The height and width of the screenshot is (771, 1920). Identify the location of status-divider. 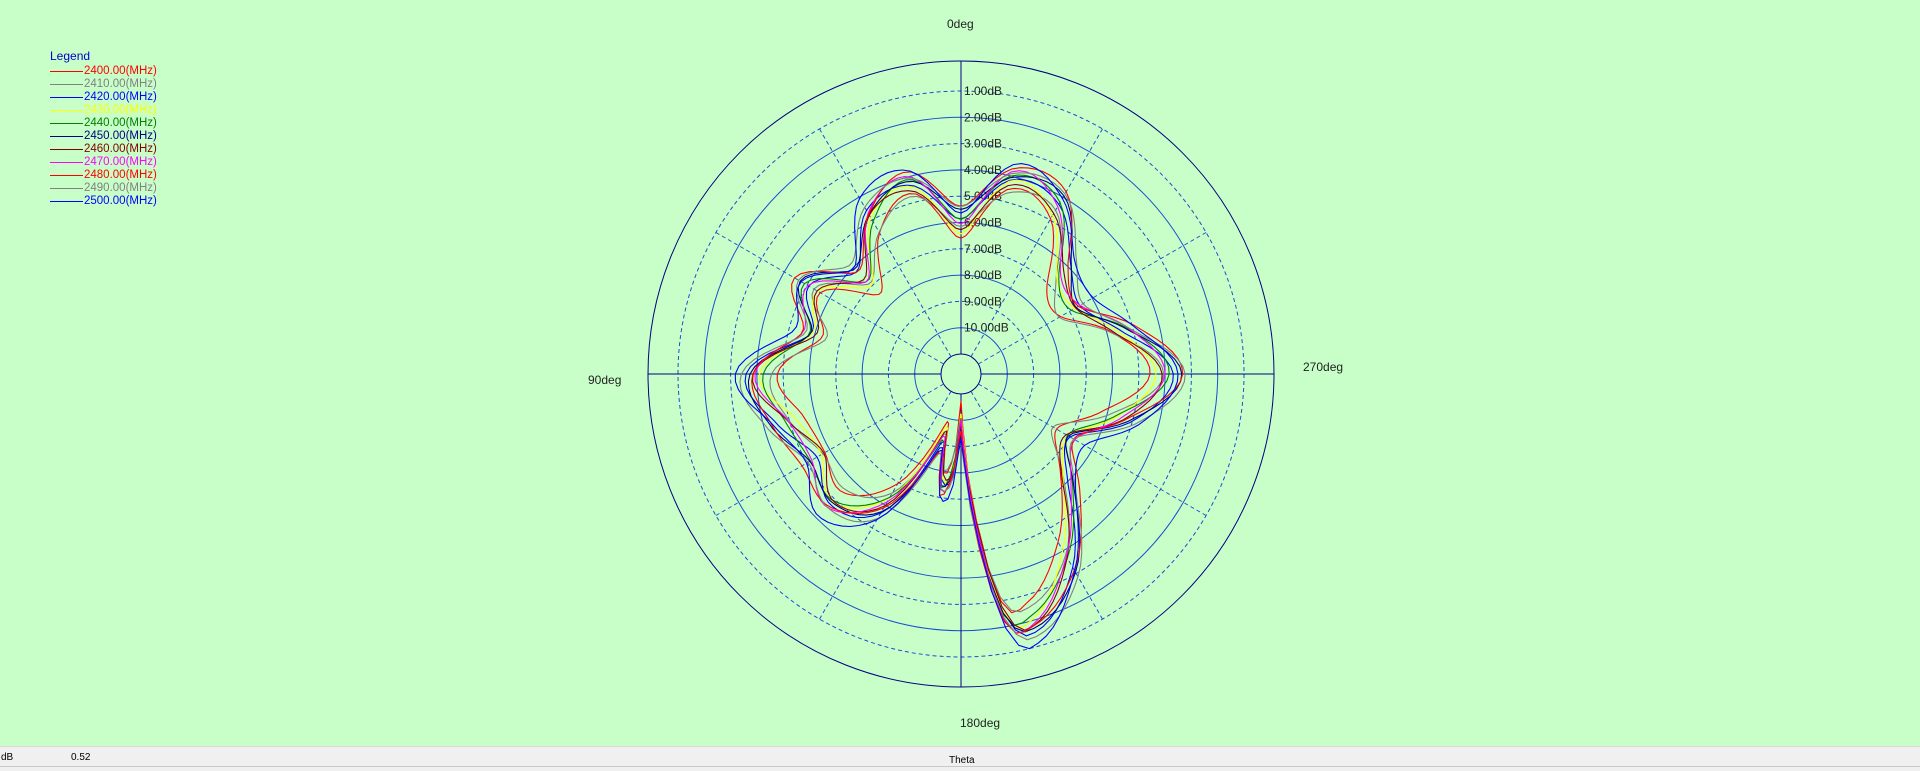
(960, 766).